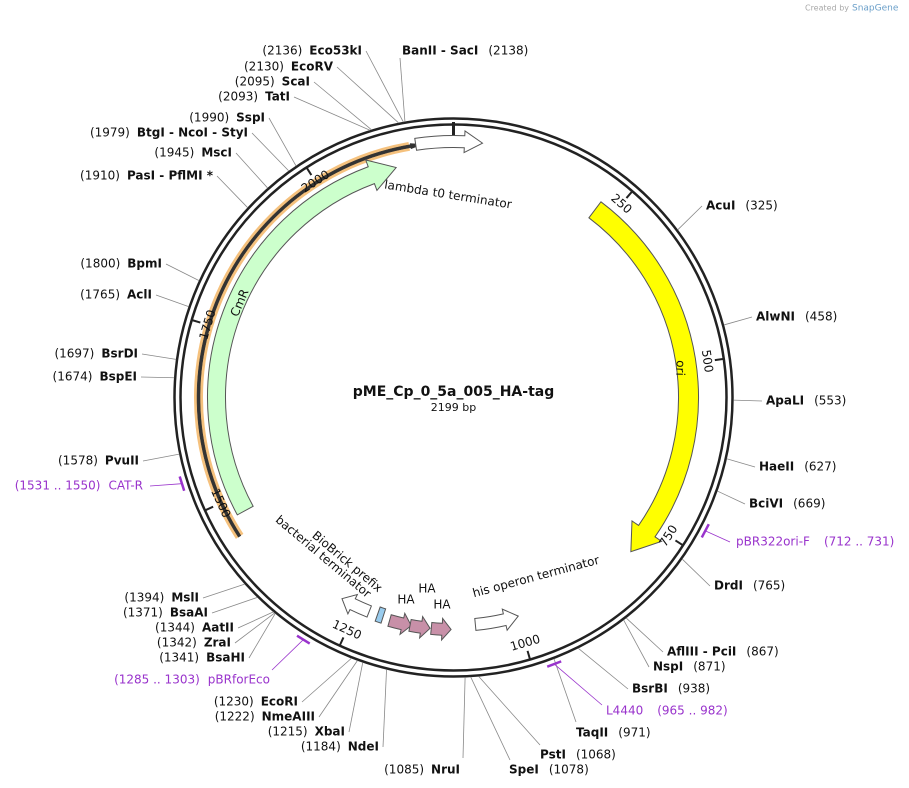 The width and height of the screenshot is (909, 788). What do you see at coordinates (58, 486) in the screenshot?
I see `primer-range: (1531 .. 1550)` at bounding box center [58, 486].